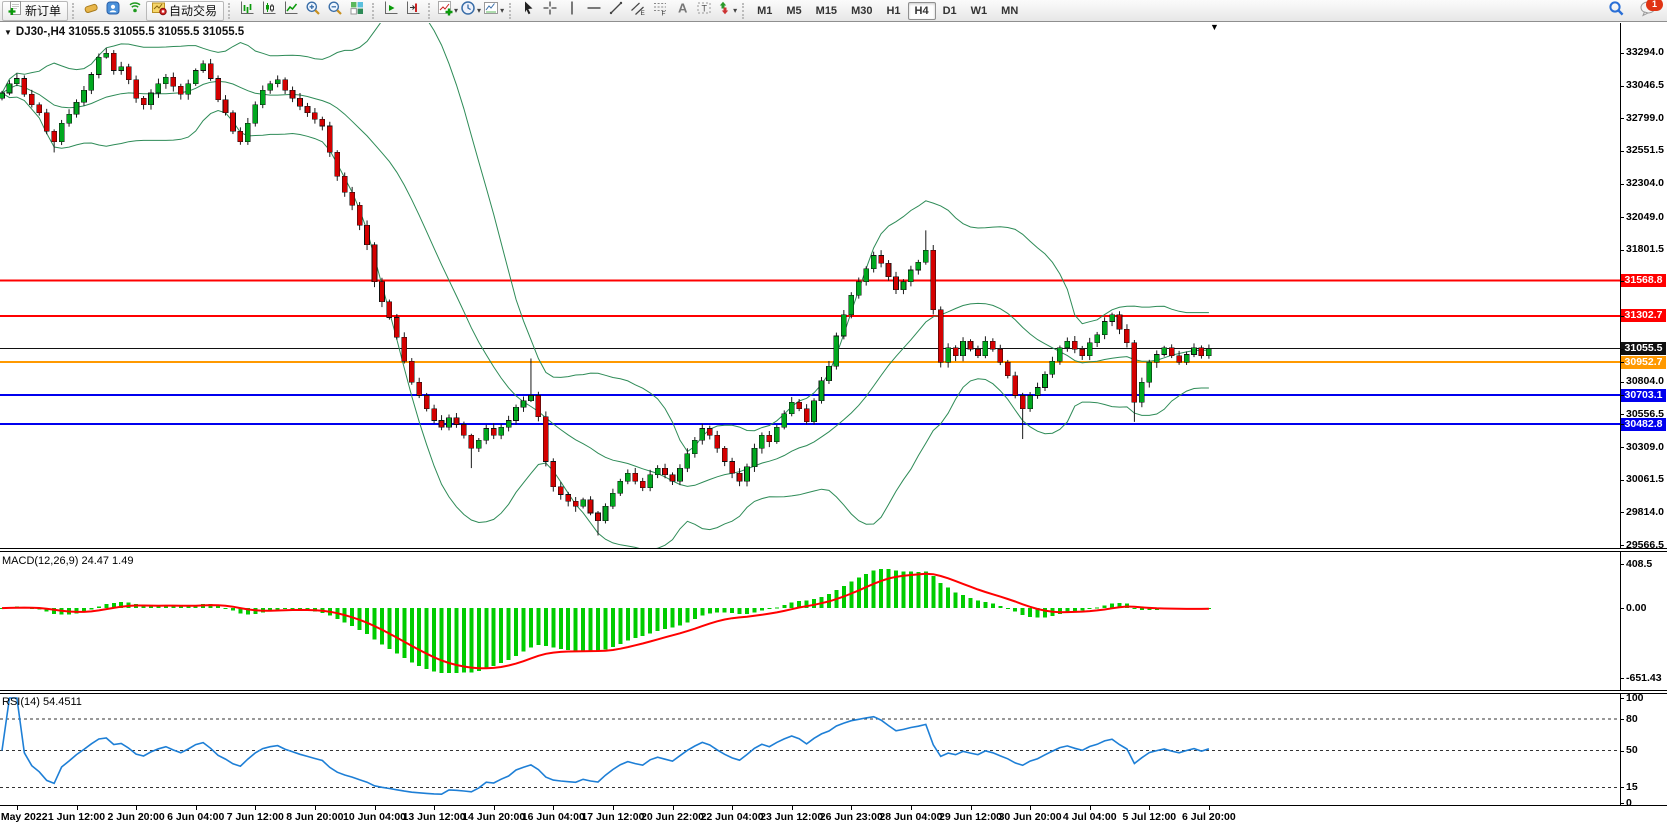 The height and width of the screenshot is (829, 1667). I want to click on timeframe-h1-button: H1, so click(893, 10).